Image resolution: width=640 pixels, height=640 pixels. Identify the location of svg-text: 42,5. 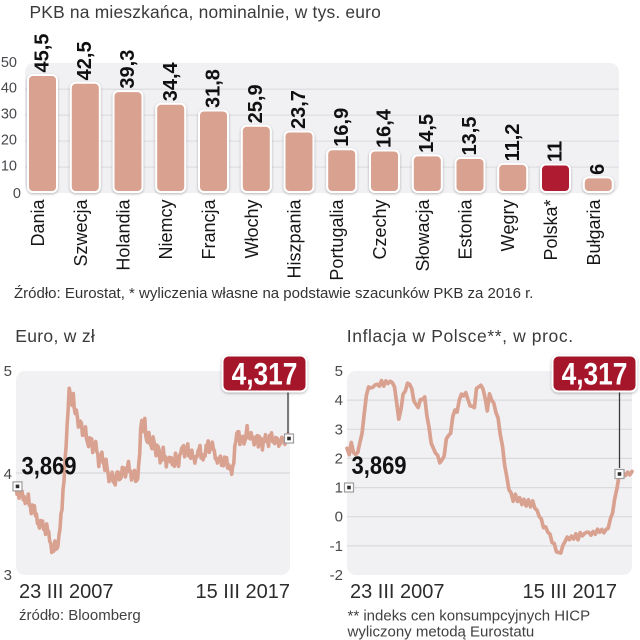
(85, 60).